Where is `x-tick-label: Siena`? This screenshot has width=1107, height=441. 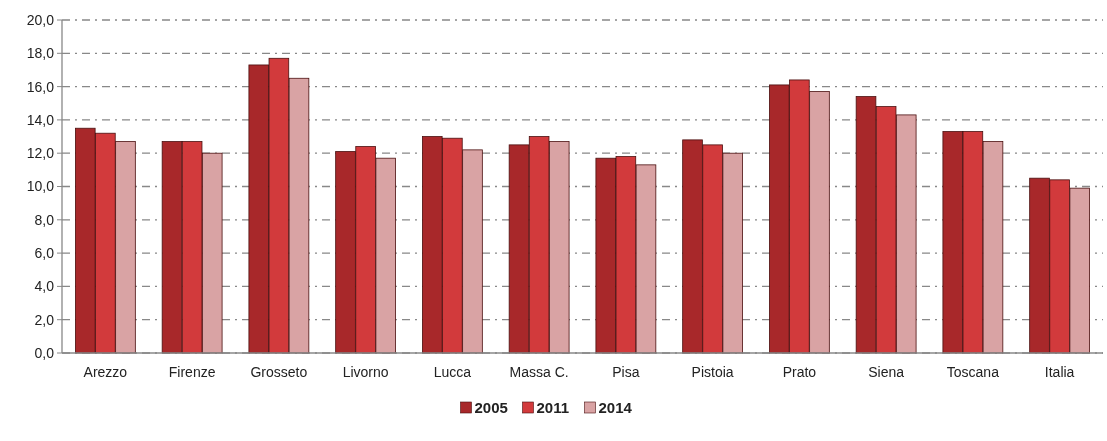 x-tick-label: Siena is located at coordinates (886, 372).